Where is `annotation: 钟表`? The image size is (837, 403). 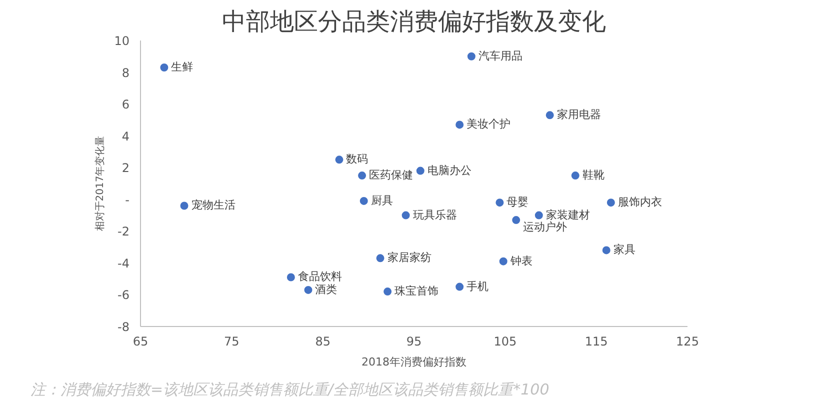
annotation: 钟表 is located at coordinates (520, 261).